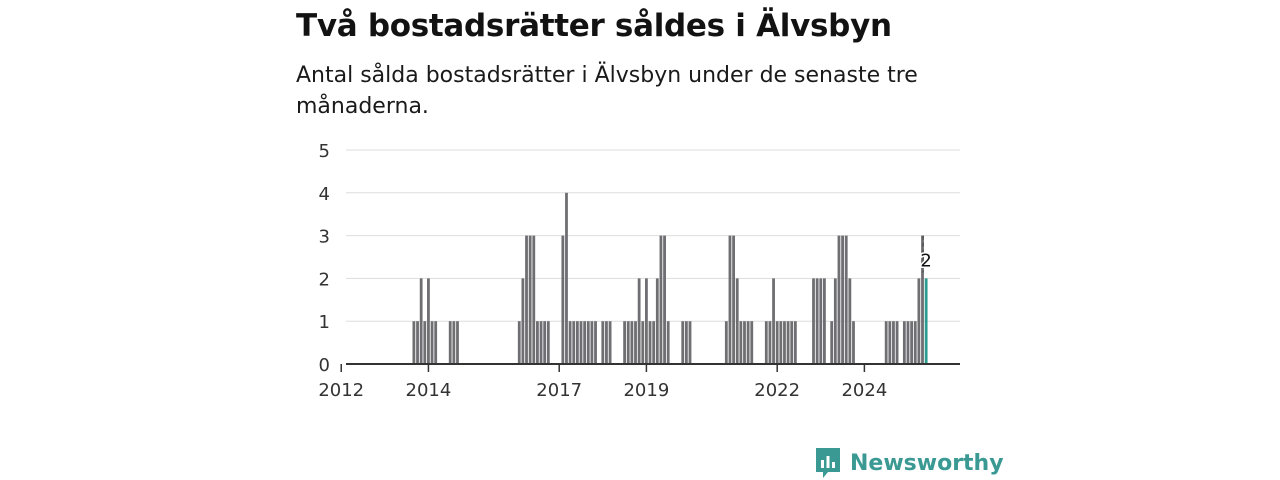  Describe the element at coordinates (594, 26) in the screenshot. I see `chart-title: Två bostadsrätter såldes i Älvsbyn` at that location.